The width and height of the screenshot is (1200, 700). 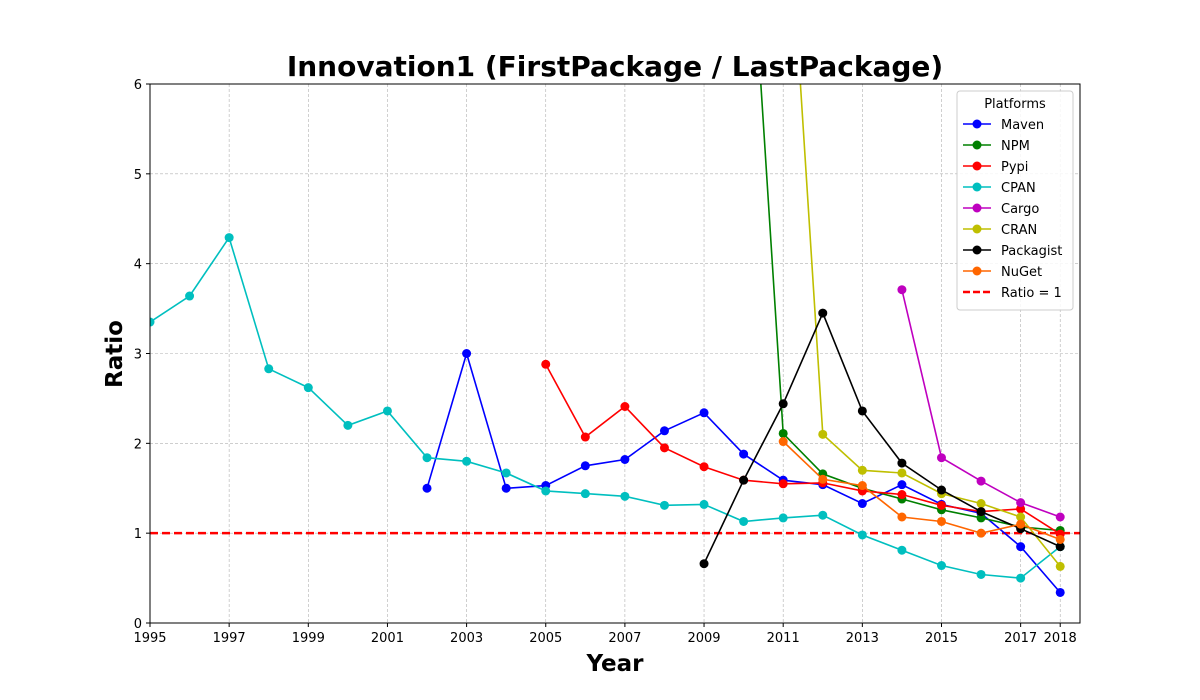 What do you see at coordinates (981, 403) in the screenshot?
I see `series-cargo` at bounding box center [981, 403].